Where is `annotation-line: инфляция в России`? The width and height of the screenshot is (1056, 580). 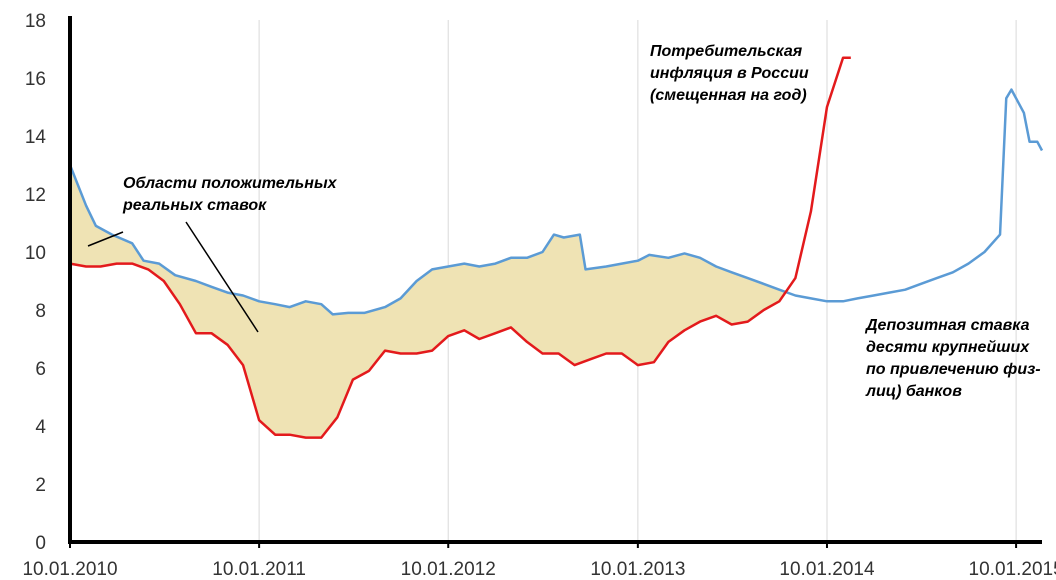
annotation-line: инфляция в России is located at coordinates (729, 73).